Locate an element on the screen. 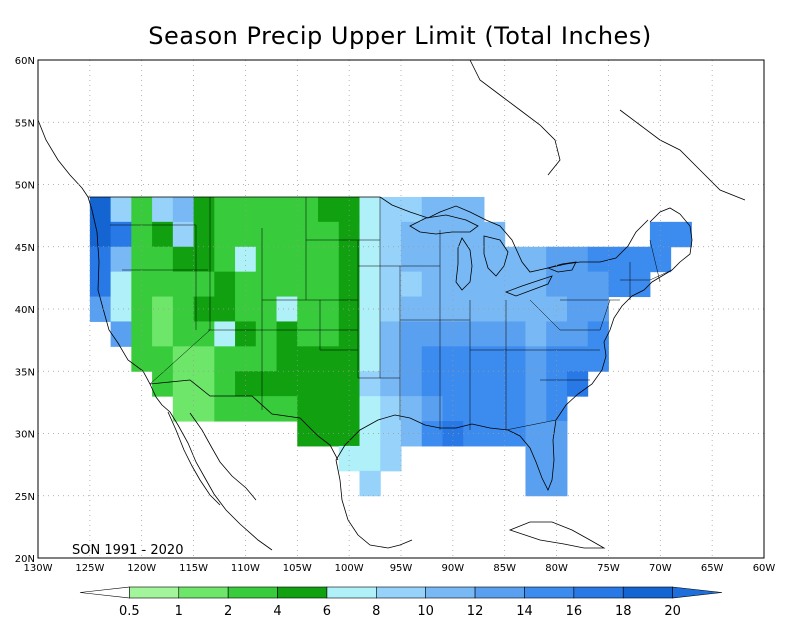 This screenshot has width=800, height=618. colorbar-label: 18 is located at coordinates (623, 611).